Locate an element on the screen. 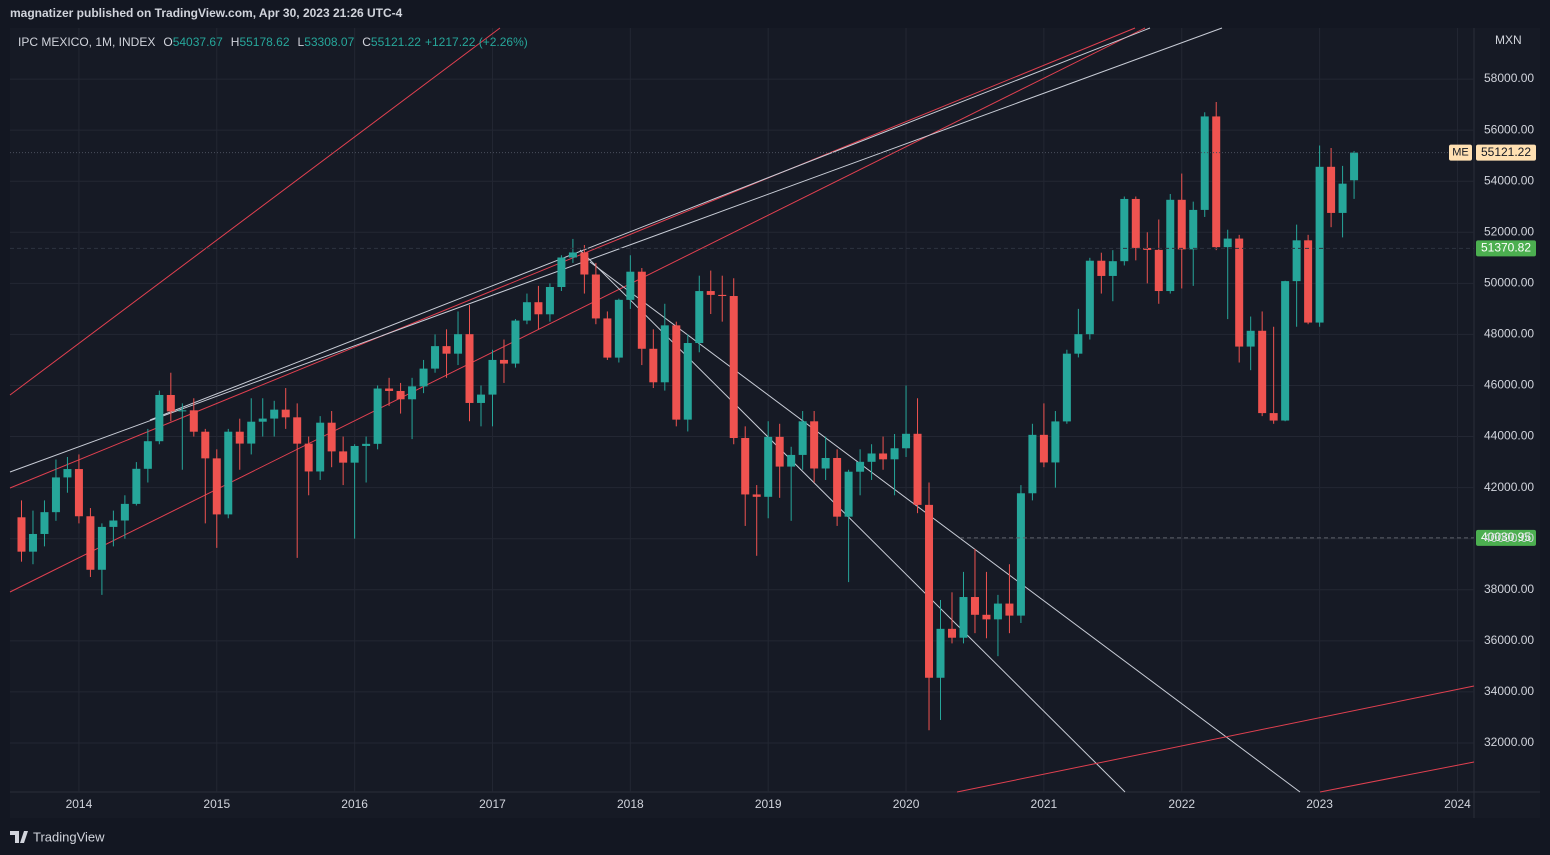  brand-name: TradingView is located at coordinates (69, 836).